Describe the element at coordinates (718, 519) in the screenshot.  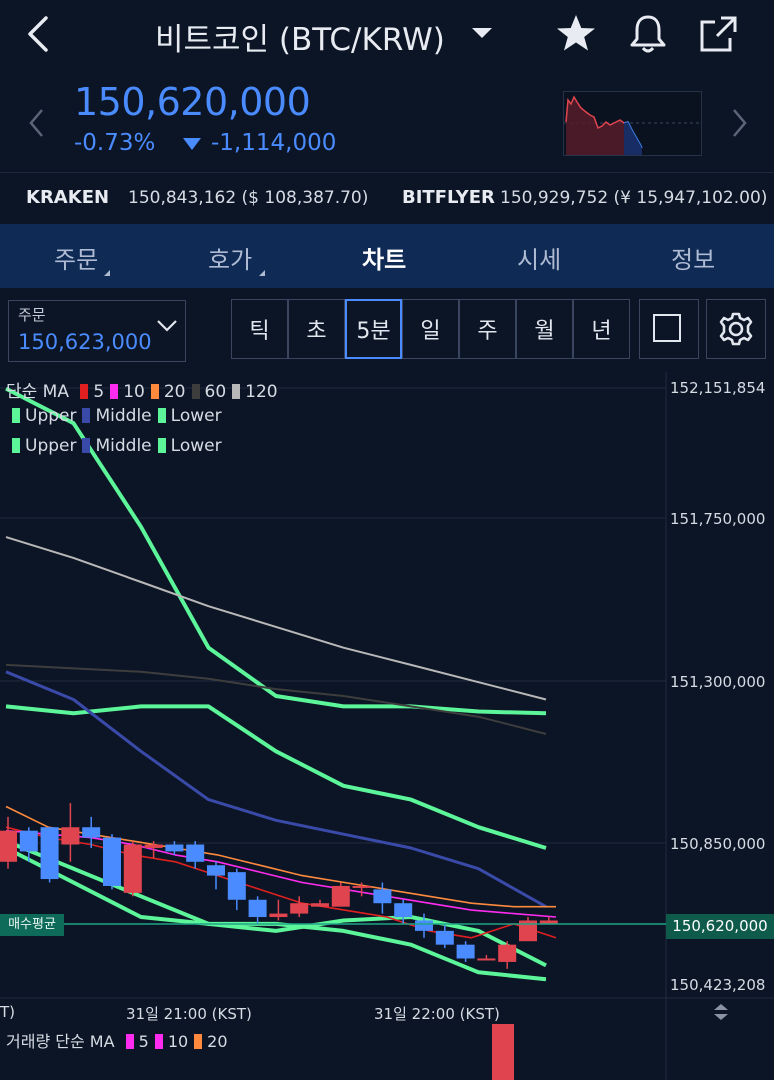
I see `y-axis-label: 151,750,000` at that location.